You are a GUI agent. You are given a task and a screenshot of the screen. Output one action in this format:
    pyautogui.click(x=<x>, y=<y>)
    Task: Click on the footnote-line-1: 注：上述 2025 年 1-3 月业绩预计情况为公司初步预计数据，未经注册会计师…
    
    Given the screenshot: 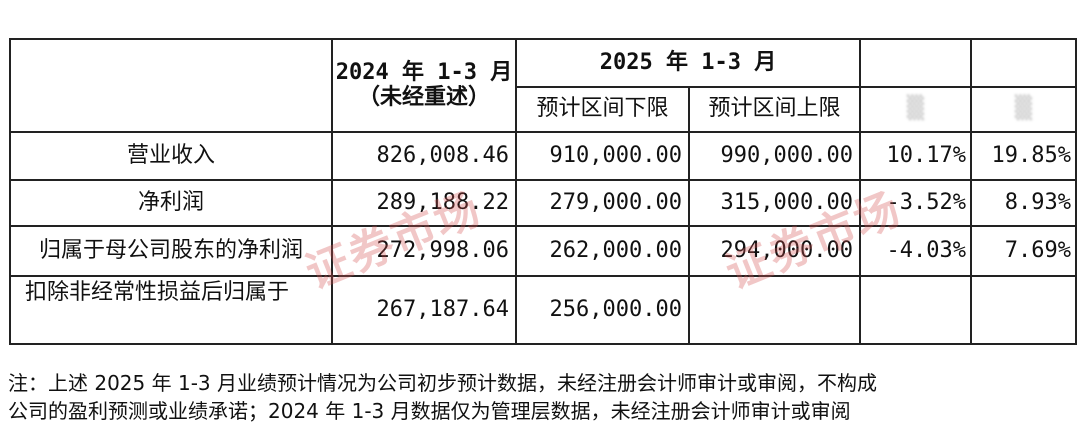 What is the action you would take?
    pyautogui.click(x=442, y=383)
    